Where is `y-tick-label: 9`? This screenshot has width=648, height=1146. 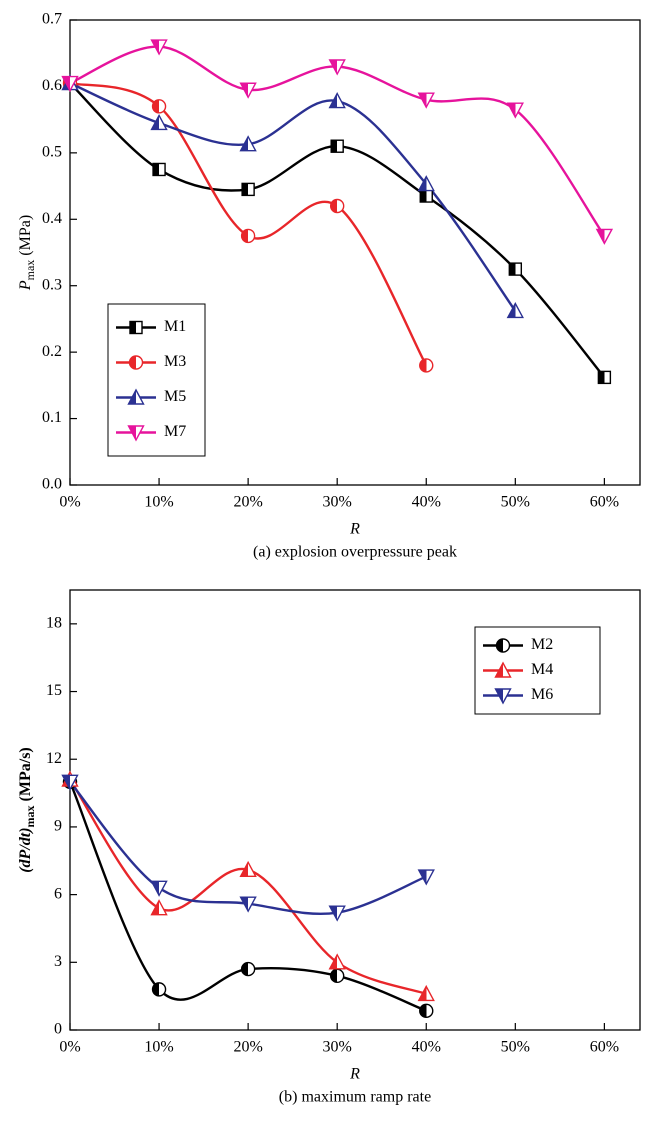
y-tick-label: 9 is located at coordinates (58, 826).